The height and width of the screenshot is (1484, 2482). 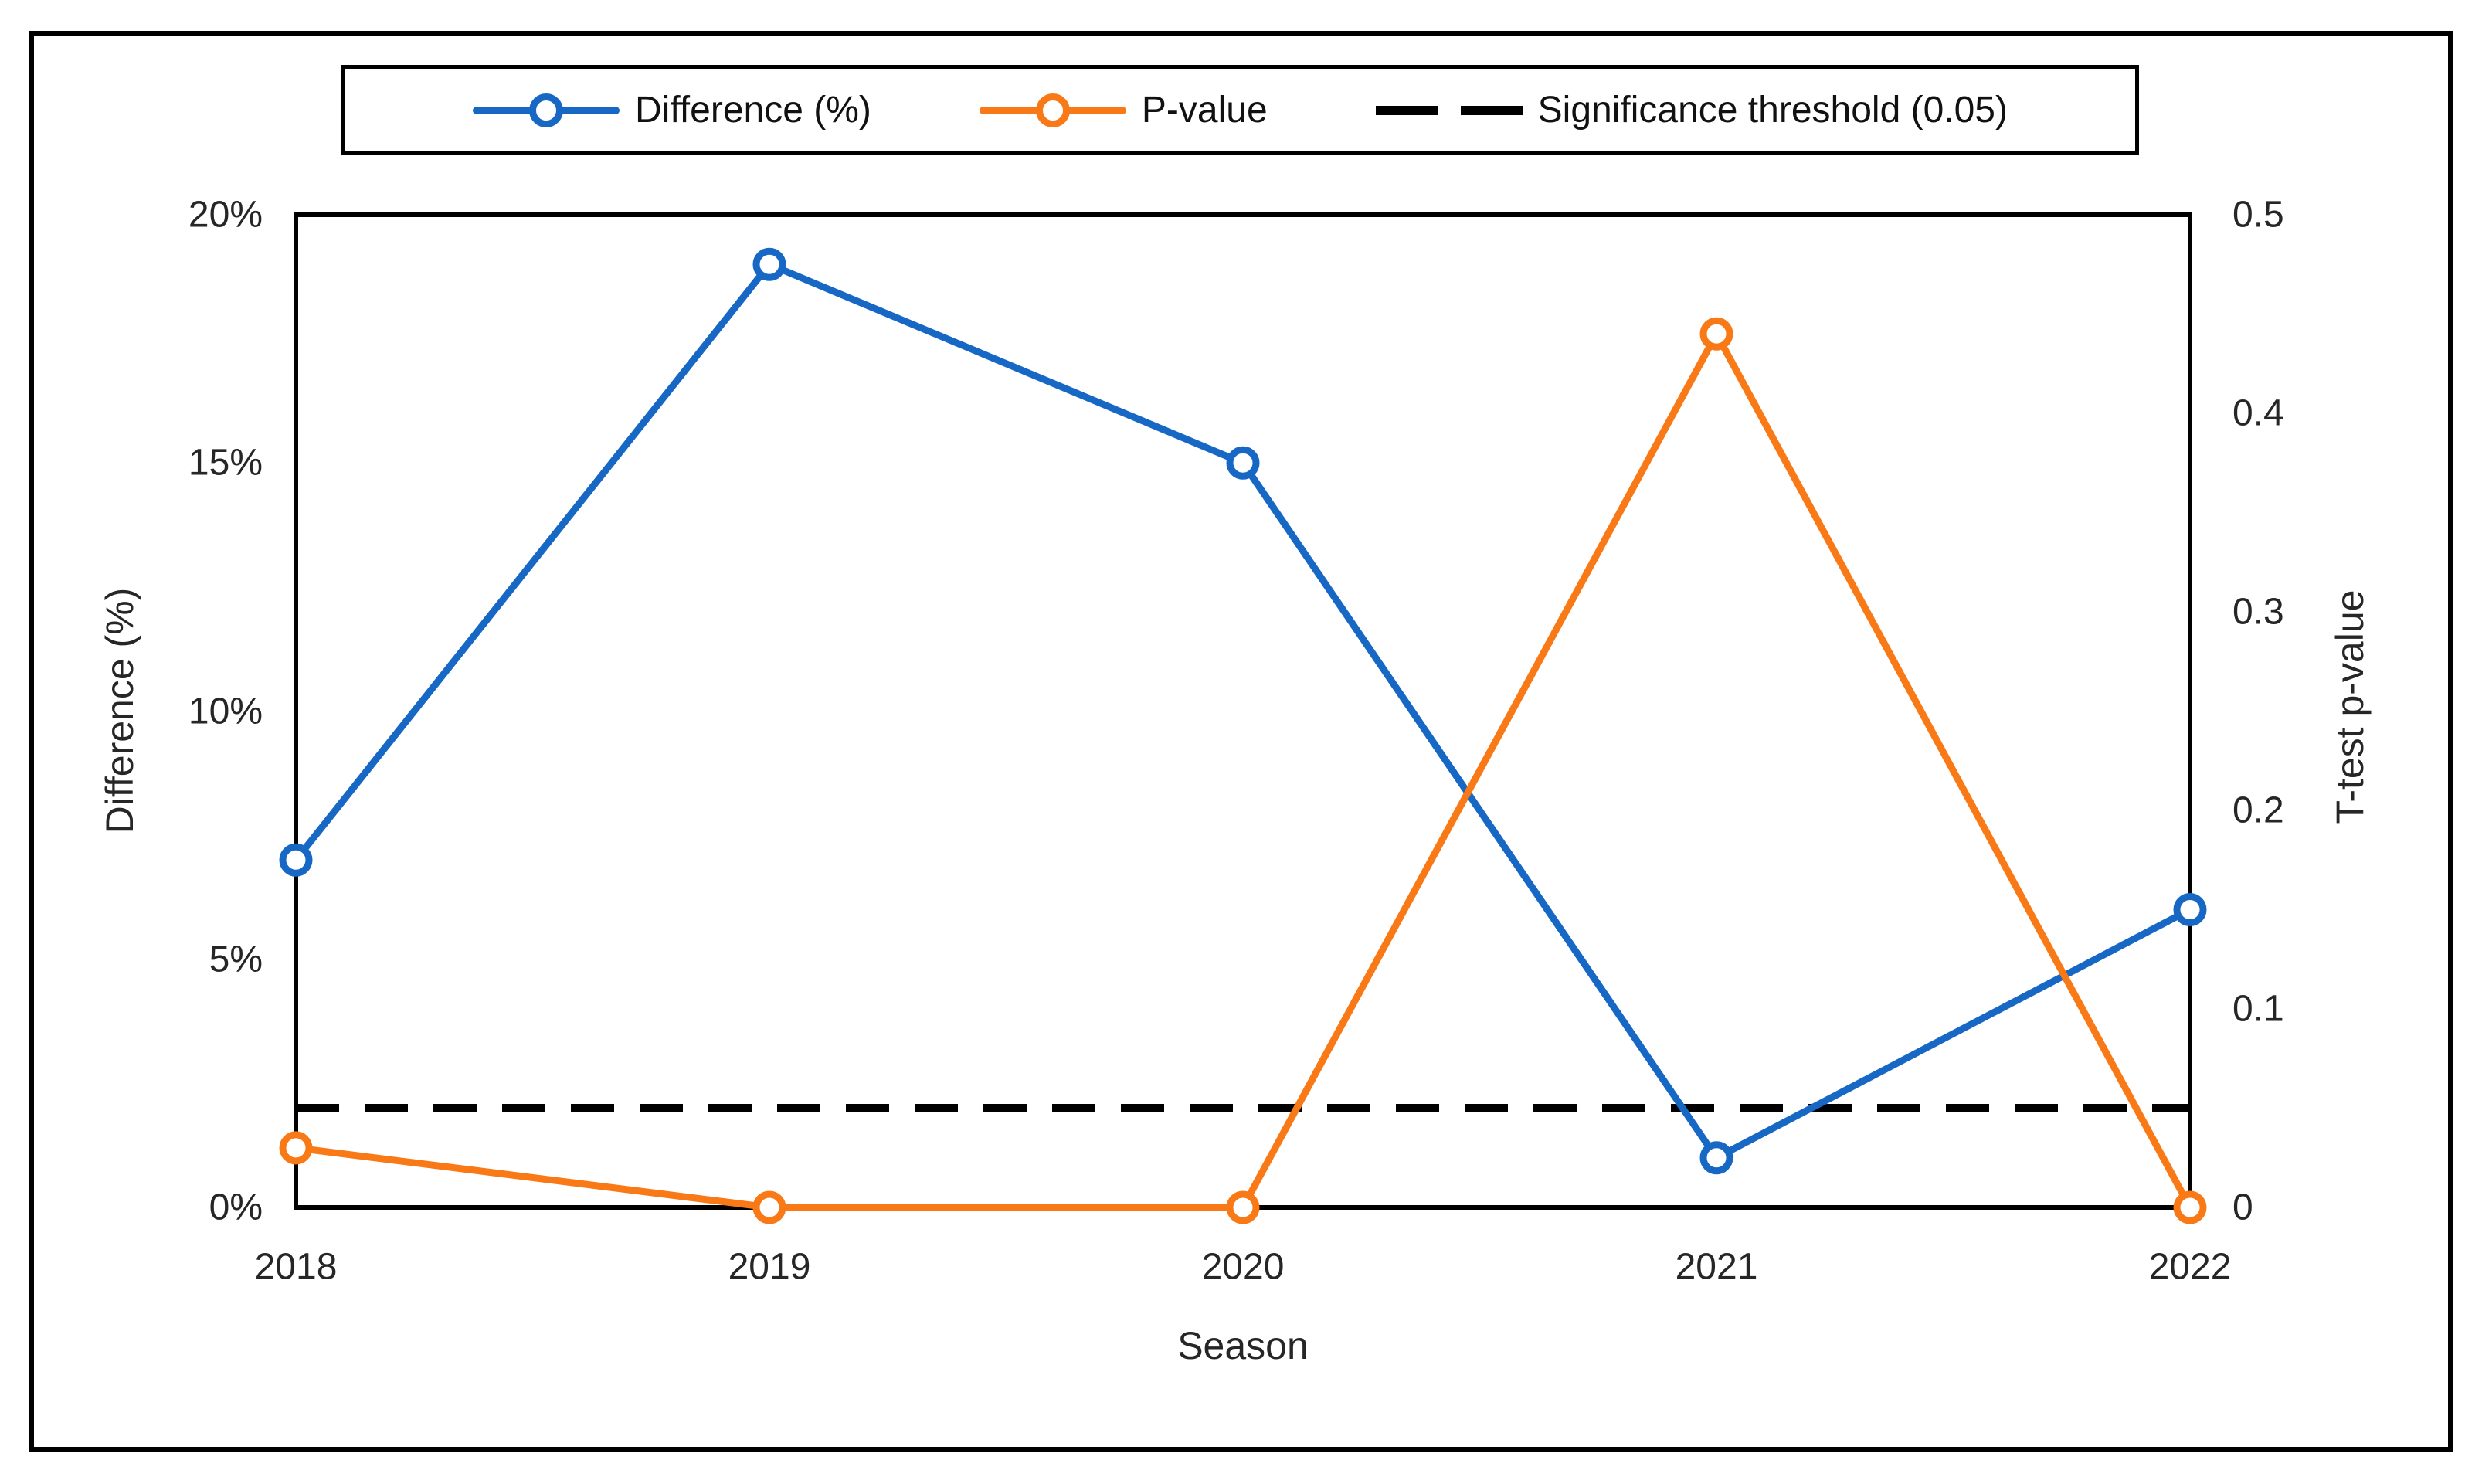 What do you see at coordinates (1243, 1345) in the screenshot?
I see `x-axis-title: Season` at bounding box center [1243, 1345].